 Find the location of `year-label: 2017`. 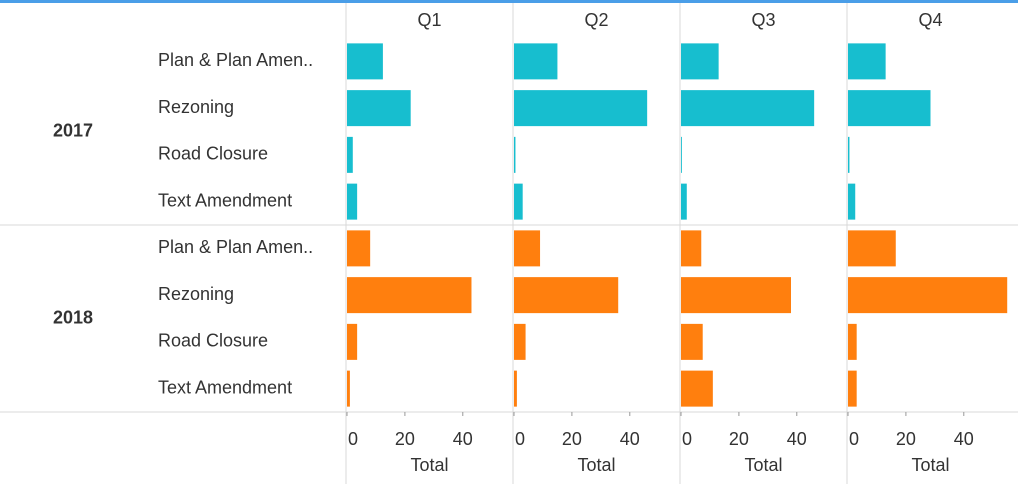

year-label: 2017 is located at coordinates (73, 130).